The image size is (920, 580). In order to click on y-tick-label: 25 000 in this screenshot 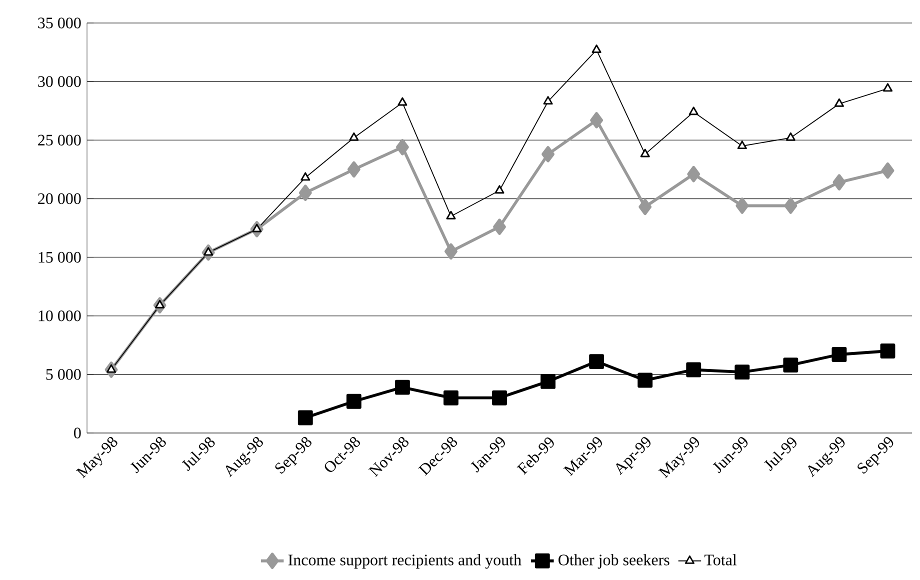, I will do `click(59, 140)`.